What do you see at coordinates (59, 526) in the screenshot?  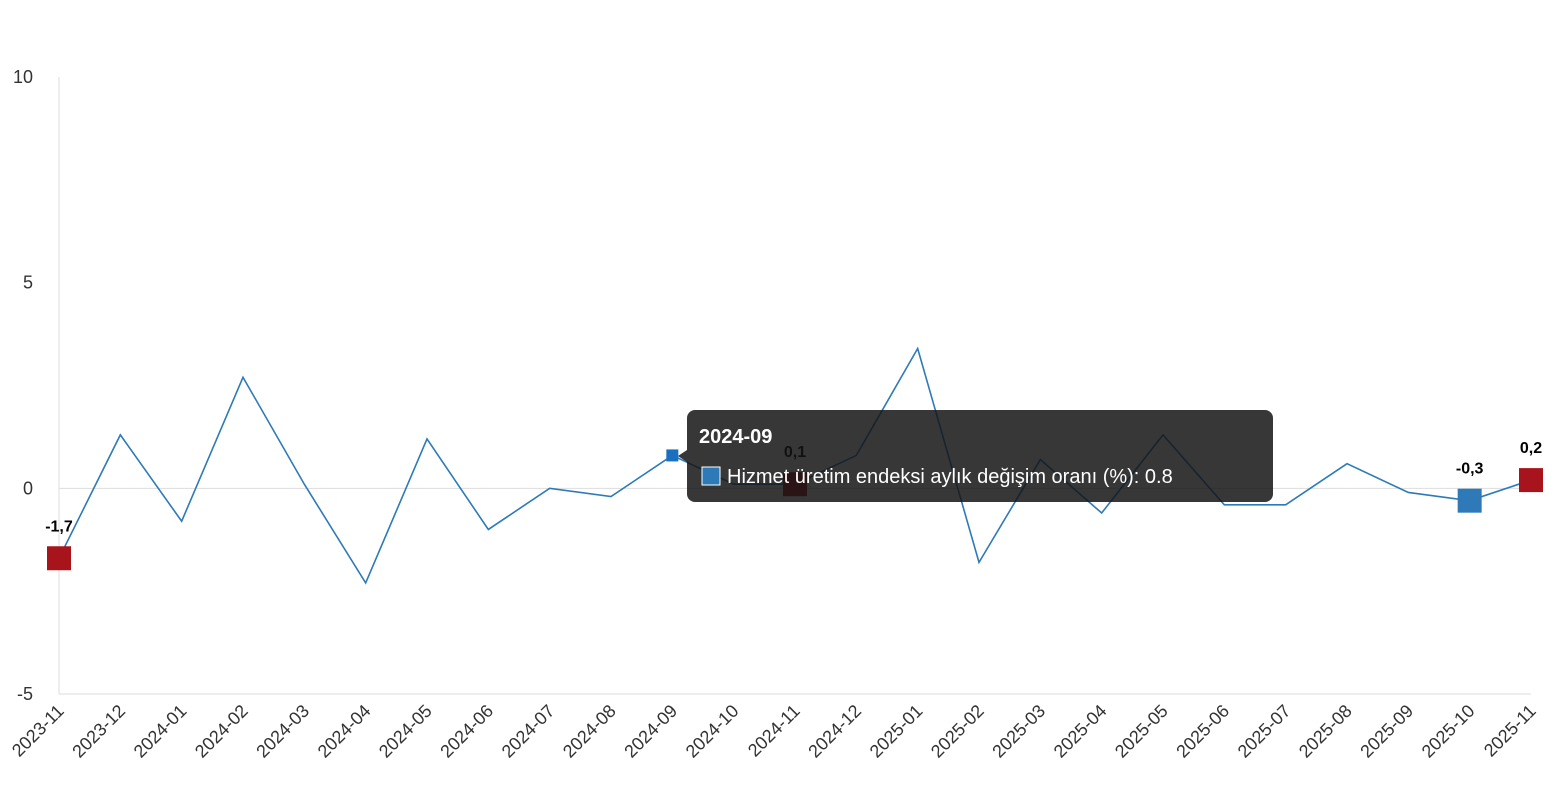 I see `data-label: -1,7` at bounding box center [59, 526].